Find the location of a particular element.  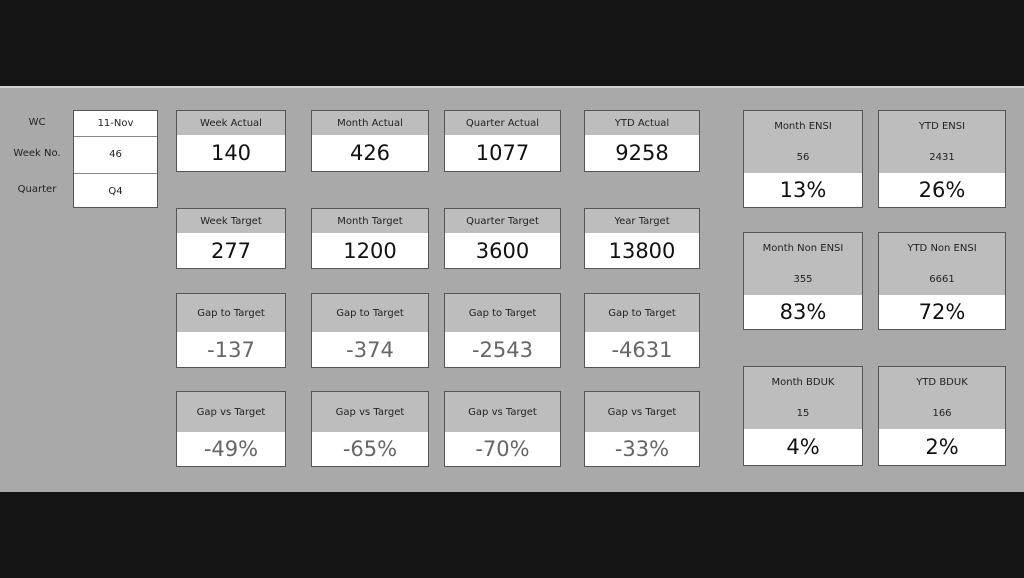

card-value: 13800 is located at coordinates (642, 250).